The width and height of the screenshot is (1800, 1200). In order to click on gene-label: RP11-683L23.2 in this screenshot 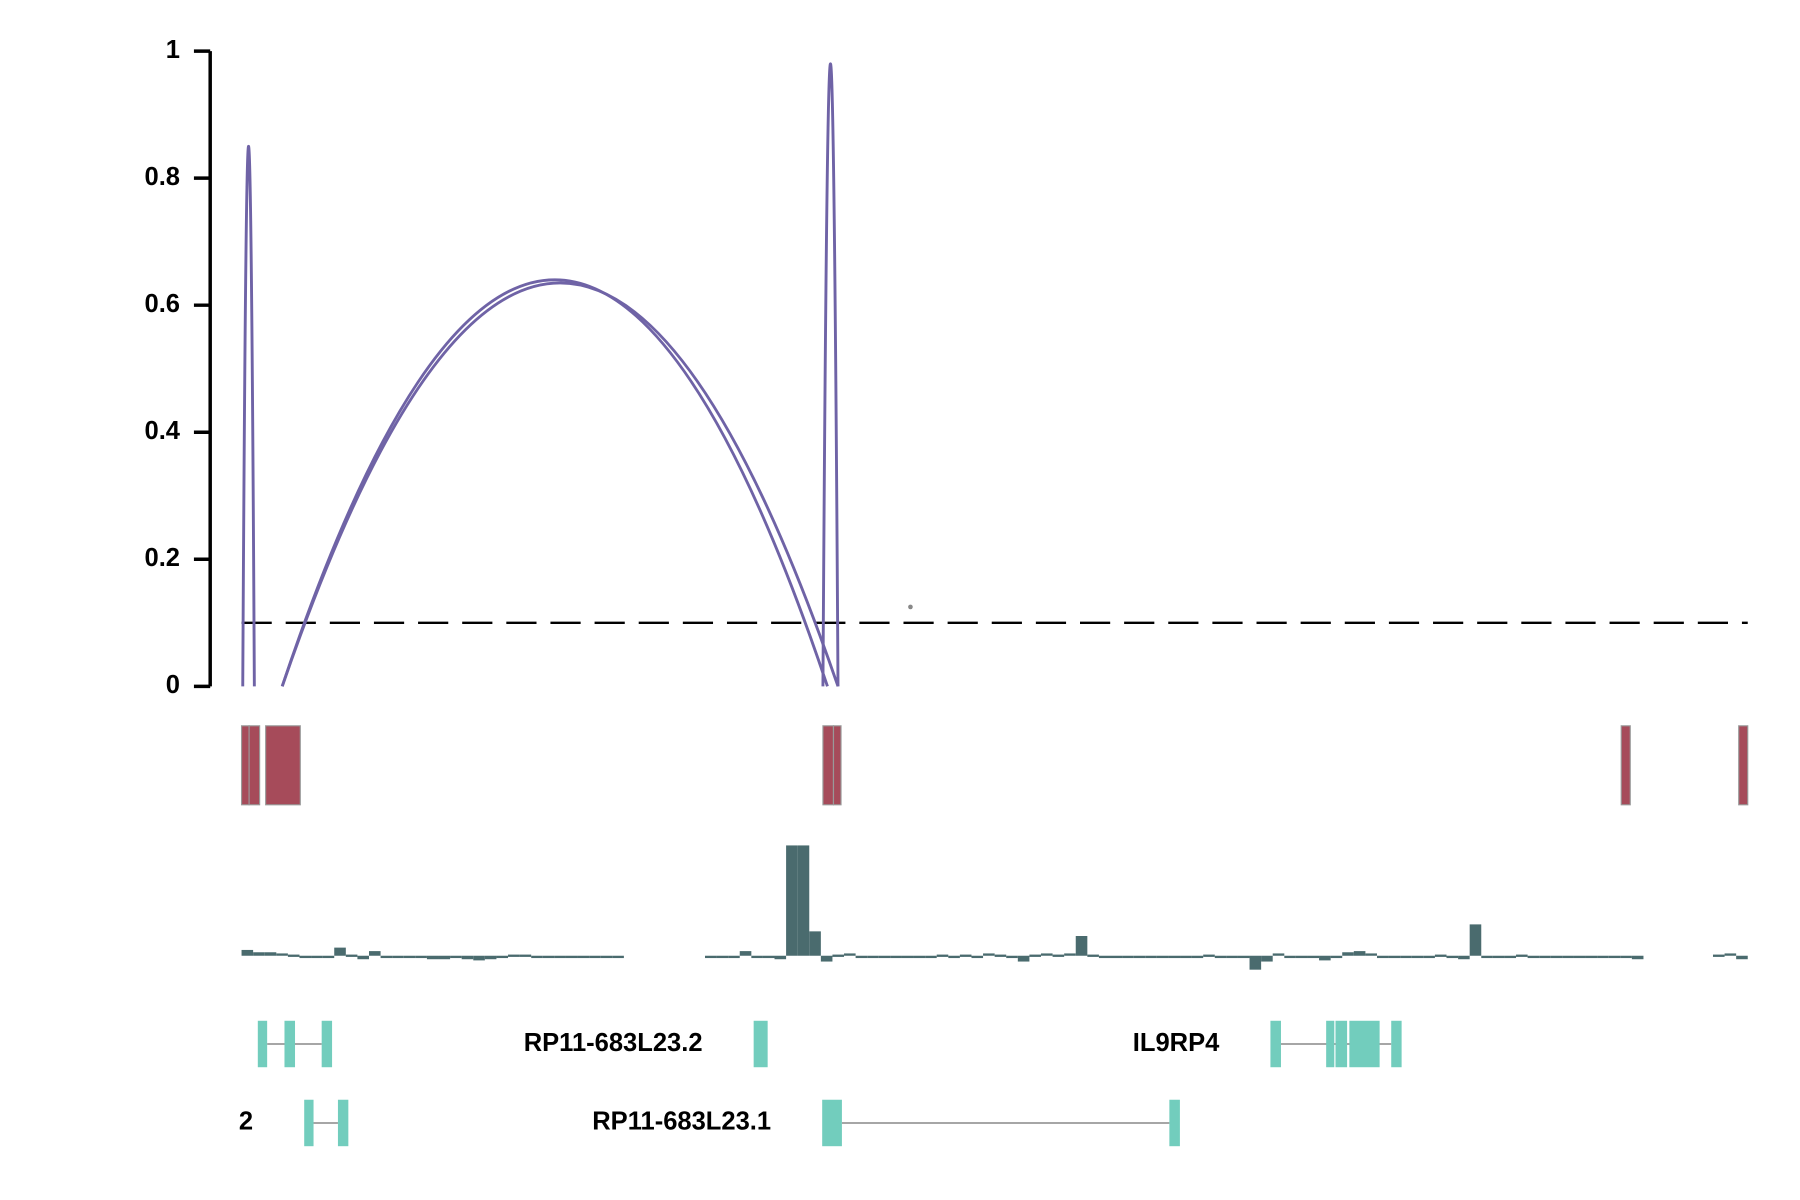, I will do `click(613, 1043)`.